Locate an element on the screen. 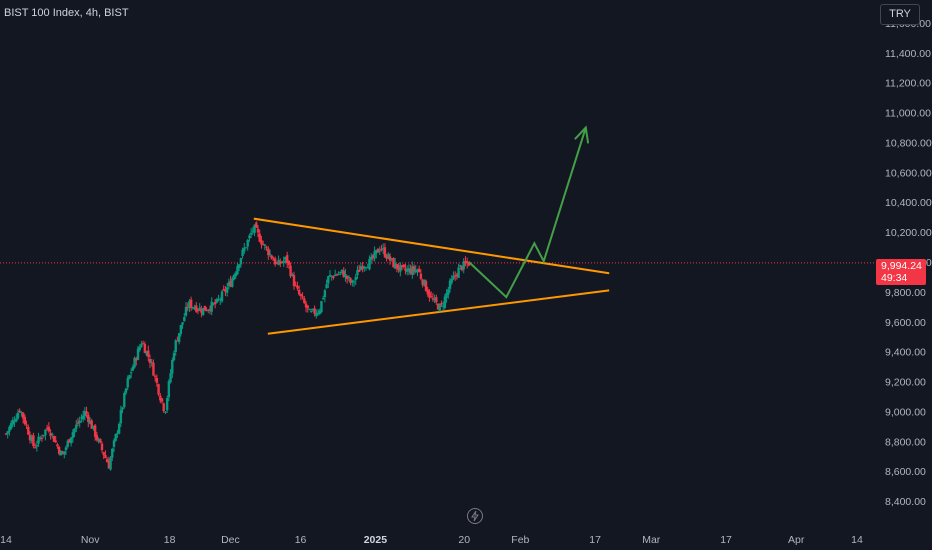 The width and height of the screenshot is (932, 550). projection-path is located at coordinates (527, 213).